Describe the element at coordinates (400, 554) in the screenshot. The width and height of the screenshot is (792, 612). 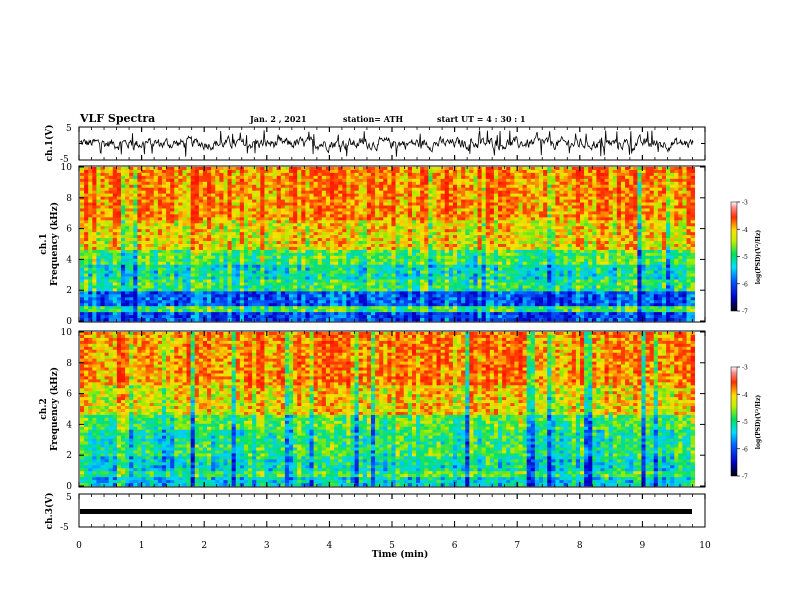
I see `x-axis-label: Time (min)` at that location.